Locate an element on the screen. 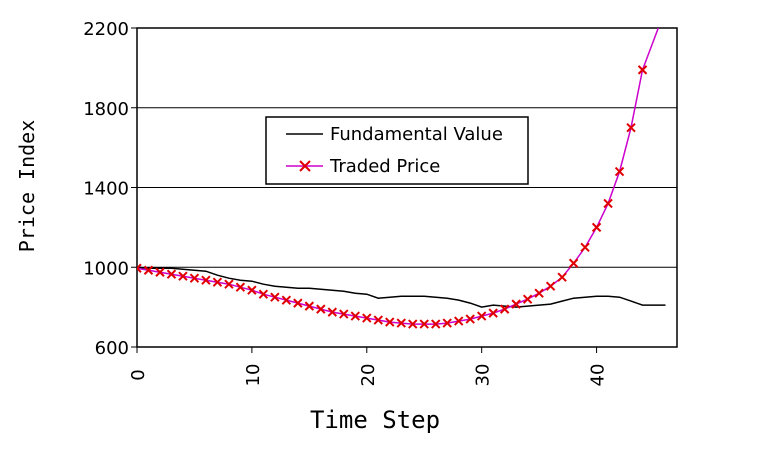 The height and width of the screenshot is (454, 758). y-tick-label: 1800 is located at coordinates (106, 109).